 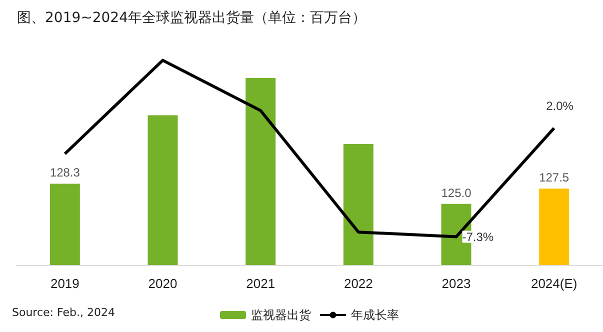 I want to click on data-label: 128.3, so click(x=65, y=173).